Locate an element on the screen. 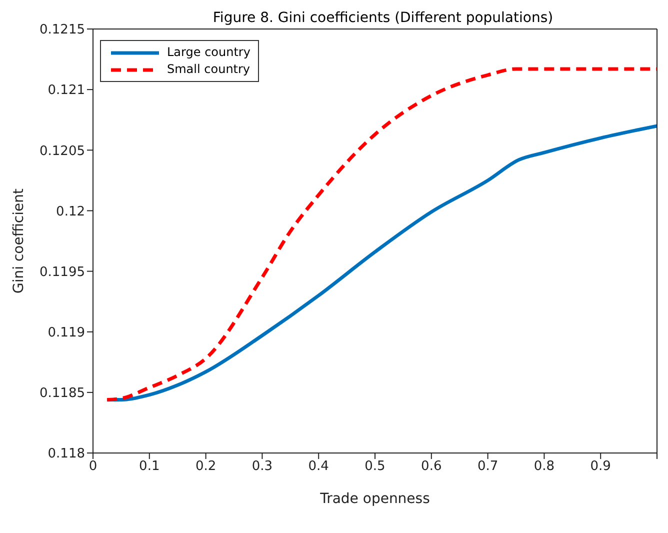 The height and width of the screenshot is (533, 668). y-tick-label: 0.121 is located at coordinates (66, 90).